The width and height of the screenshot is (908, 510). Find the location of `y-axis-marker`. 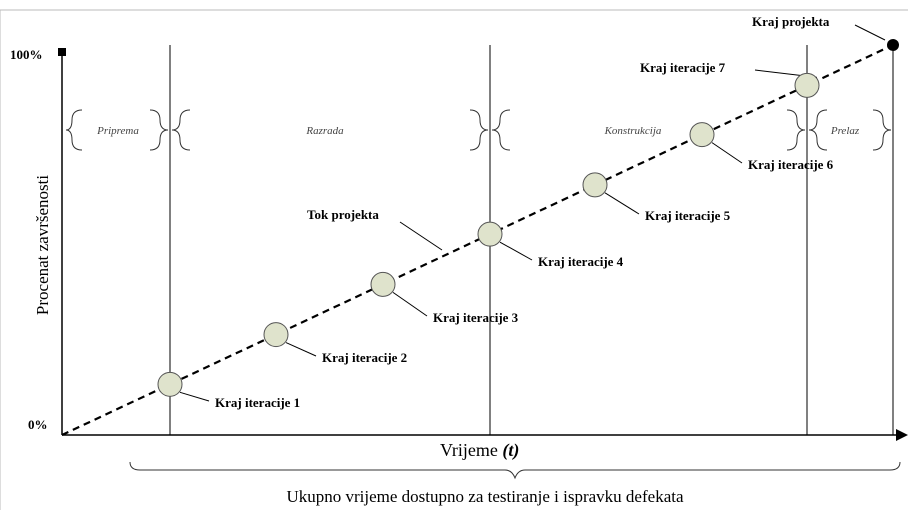

y-axis-marker is located at coordinates (62, 52).